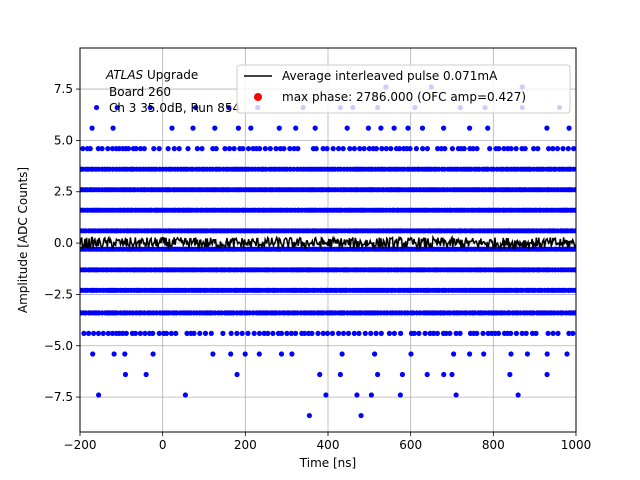  I want to click on x-tick-label: 800, so click(493, 445).